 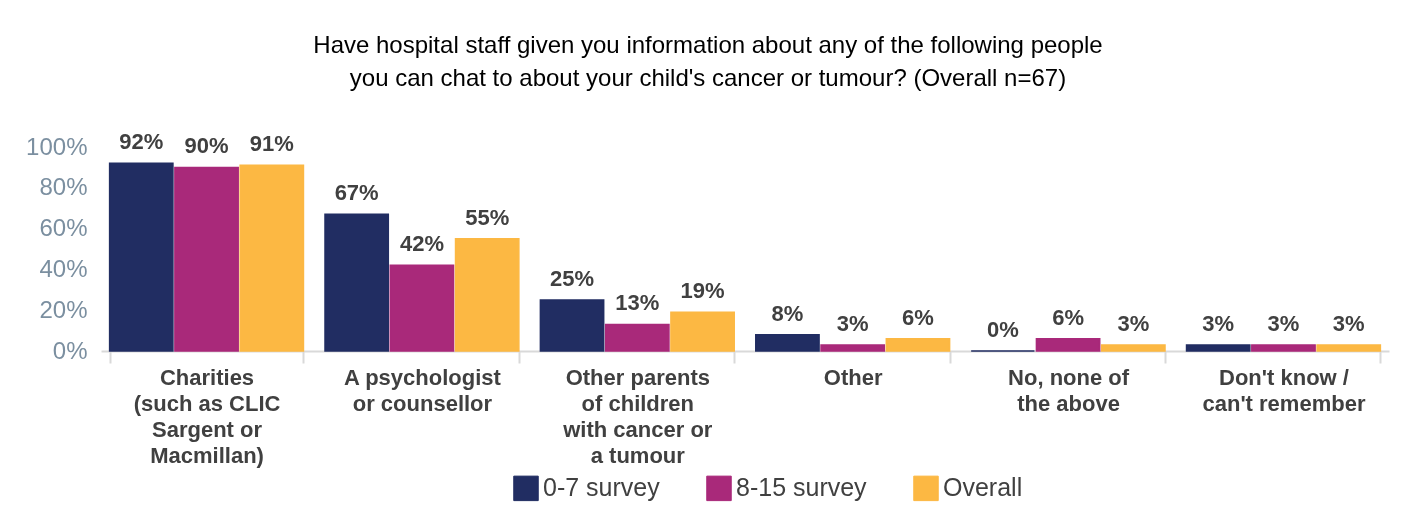 What do you see at coordinates (271, 144) in the screenshot?
I see `data-label: 91%` at bounding box center [271, 144].